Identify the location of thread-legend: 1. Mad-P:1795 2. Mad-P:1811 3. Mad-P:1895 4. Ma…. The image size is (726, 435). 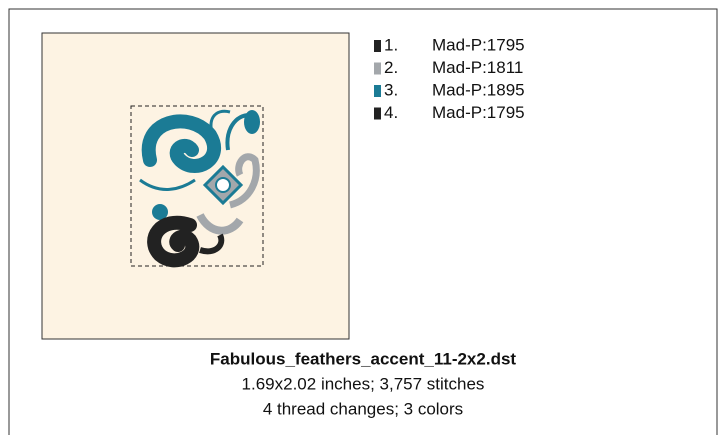
(449, 78).